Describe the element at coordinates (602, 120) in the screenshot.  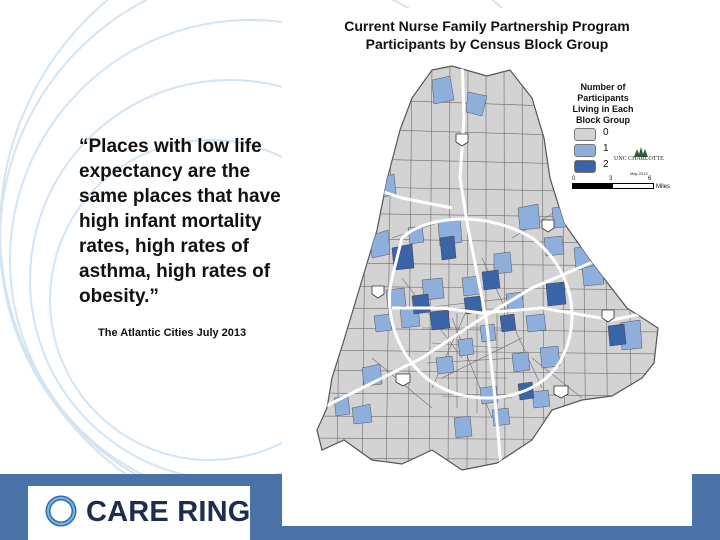
I see `legend-title-line: Block Group` at that location.